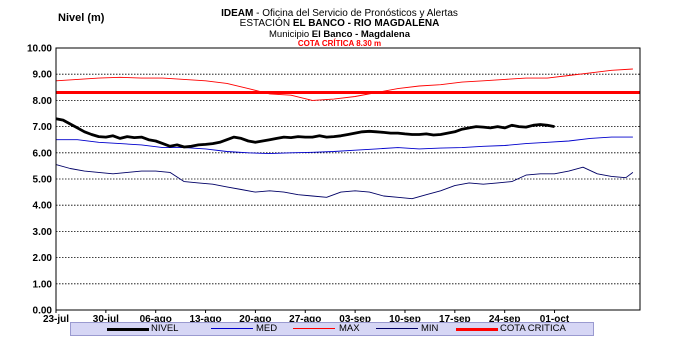 Image resolution: width=679 pixels, height=339 pixels. I want to click on legend-swatch-min, so click(397, 328).